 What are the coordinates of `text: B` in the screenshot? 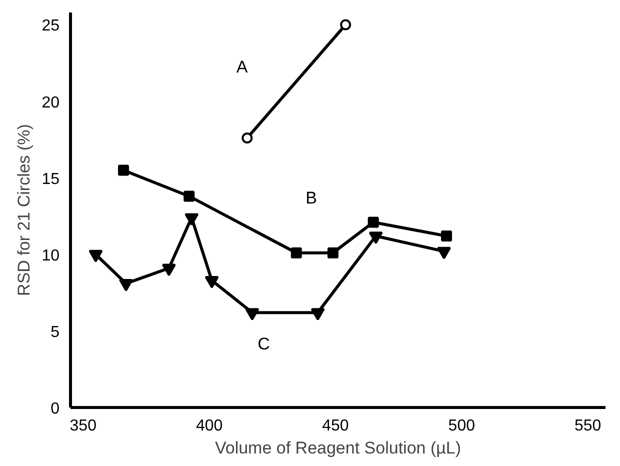 It's located at (311, 198).